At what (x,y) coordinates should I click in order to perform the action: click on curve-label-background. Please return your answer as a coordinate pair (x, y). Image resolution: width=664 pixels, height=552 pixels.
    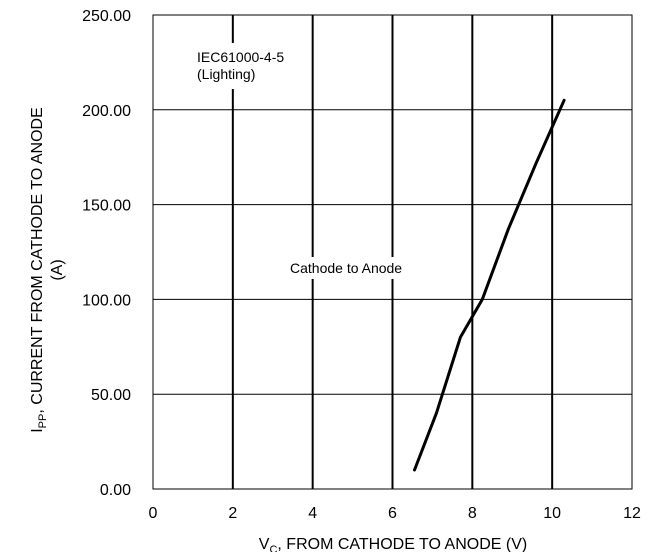
    Looking at the image, I should click on (358, 268).